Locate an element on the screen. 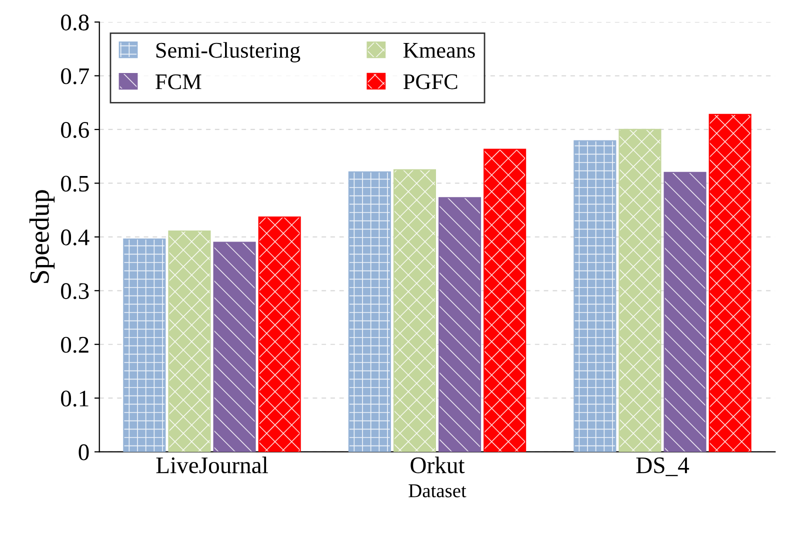 Image resolution: width=795 pixels, height=551 pixels. y-axis-title: Speedup is located at coordinates (42, 236).